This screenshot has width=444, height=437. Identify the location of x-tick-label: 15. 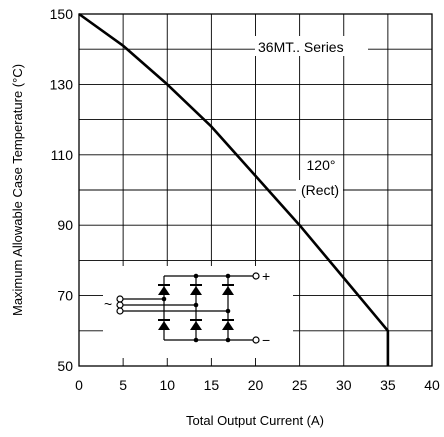
(212, 385).